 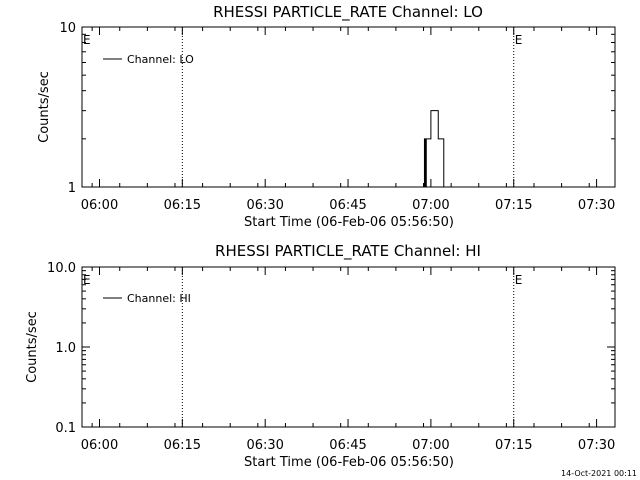 I want to click on series-line-channel-lo, so click(x=434, y=149).